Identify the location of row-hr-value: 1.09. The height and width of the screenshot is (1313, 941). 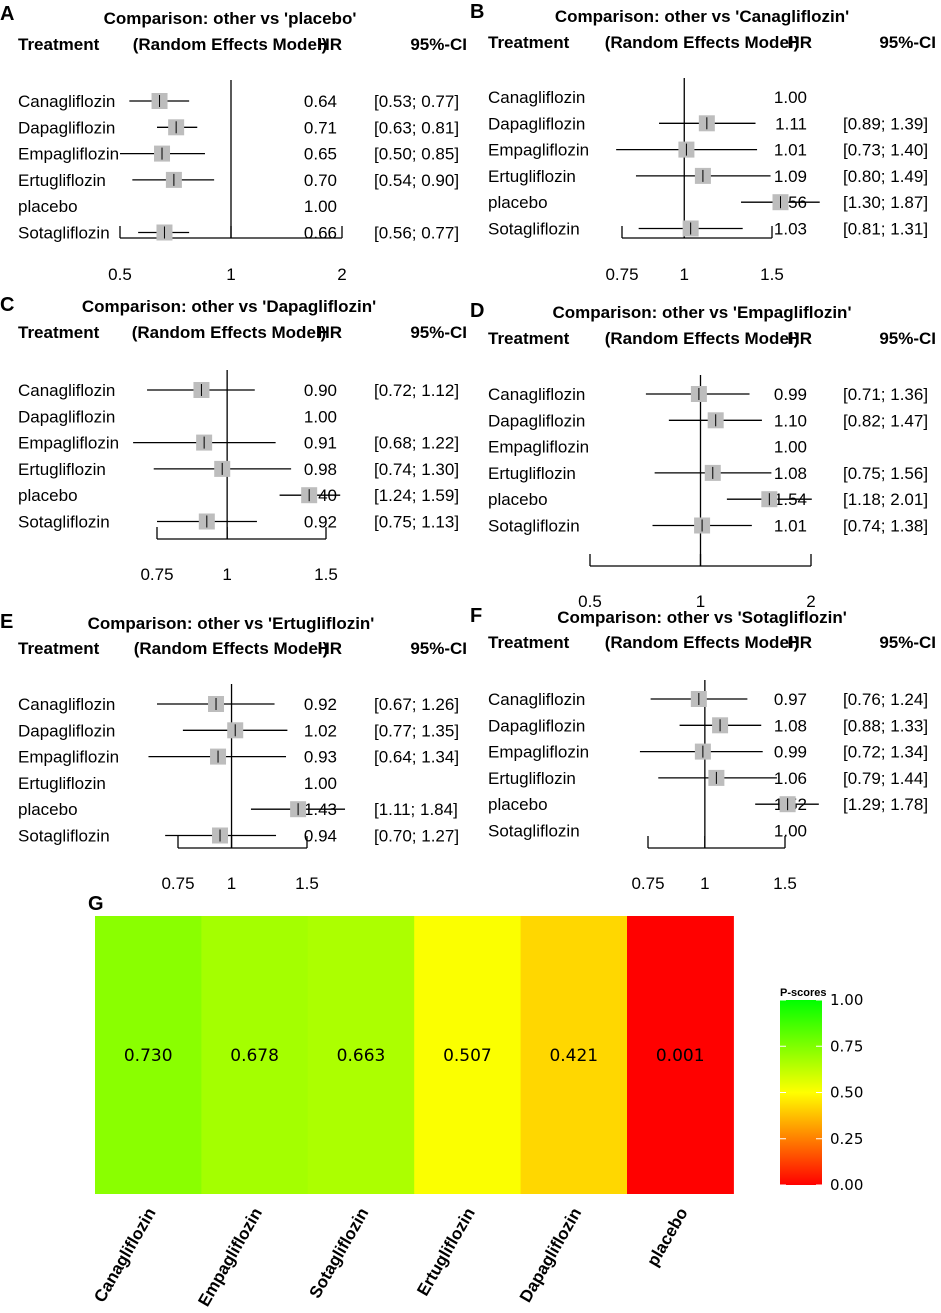
(790, 176).